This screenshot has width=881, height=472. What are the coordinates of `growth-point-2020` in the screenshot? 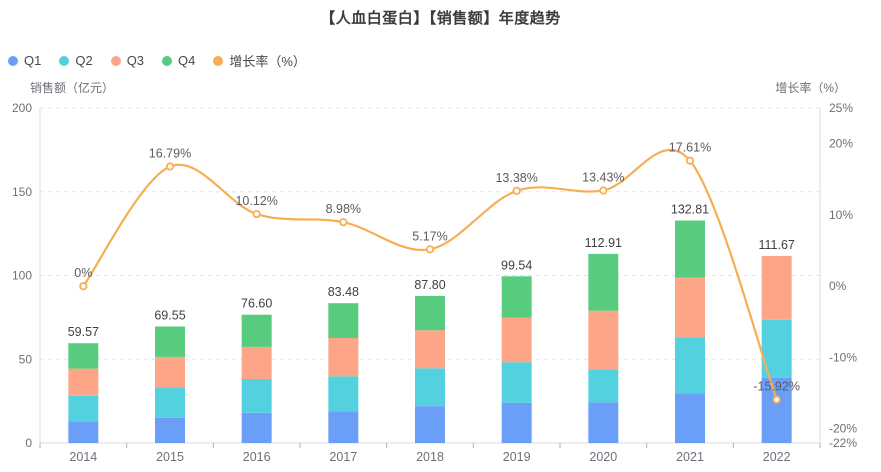 It's located at (603, 190).